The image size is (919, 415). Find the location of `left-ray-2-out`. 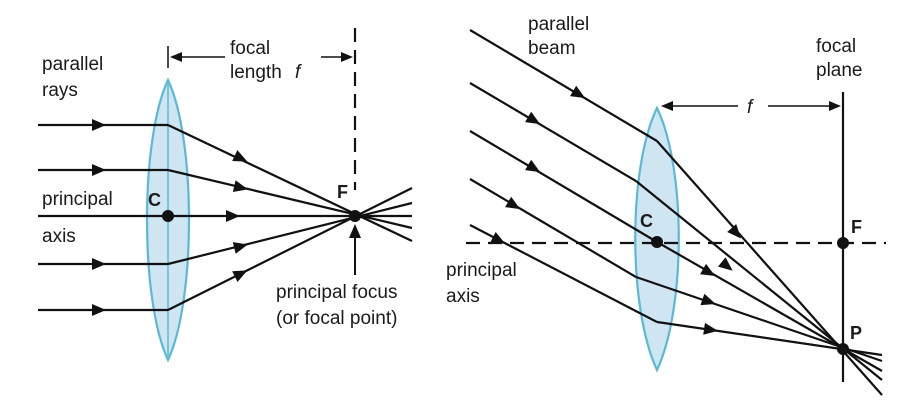

left-ray-2-out is located at coordinates (290, 199).